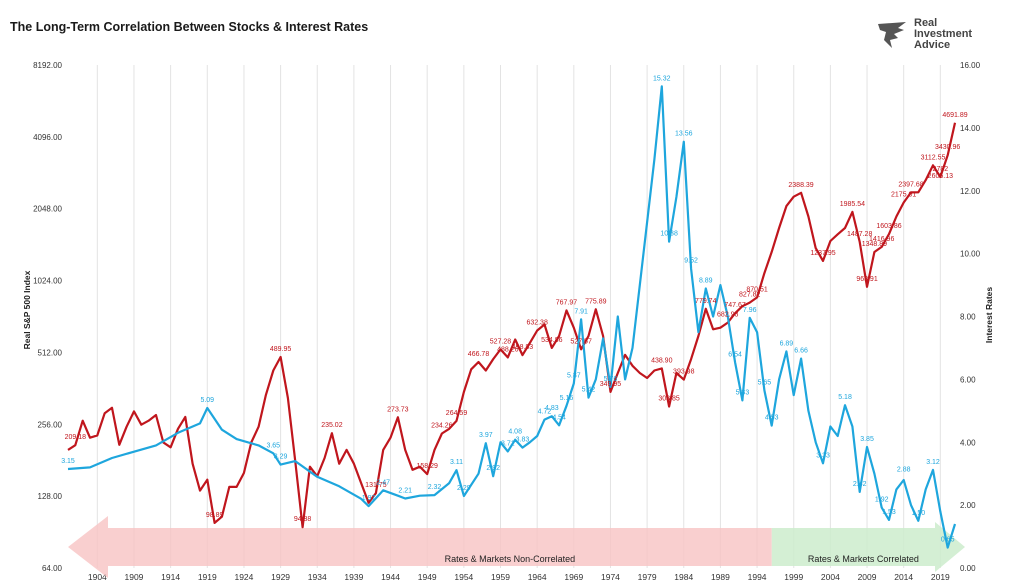  What do you see at coordinates (735, 354) in the screenshot?
I see `data-label: 6.54` at bounding box center [735, 354].